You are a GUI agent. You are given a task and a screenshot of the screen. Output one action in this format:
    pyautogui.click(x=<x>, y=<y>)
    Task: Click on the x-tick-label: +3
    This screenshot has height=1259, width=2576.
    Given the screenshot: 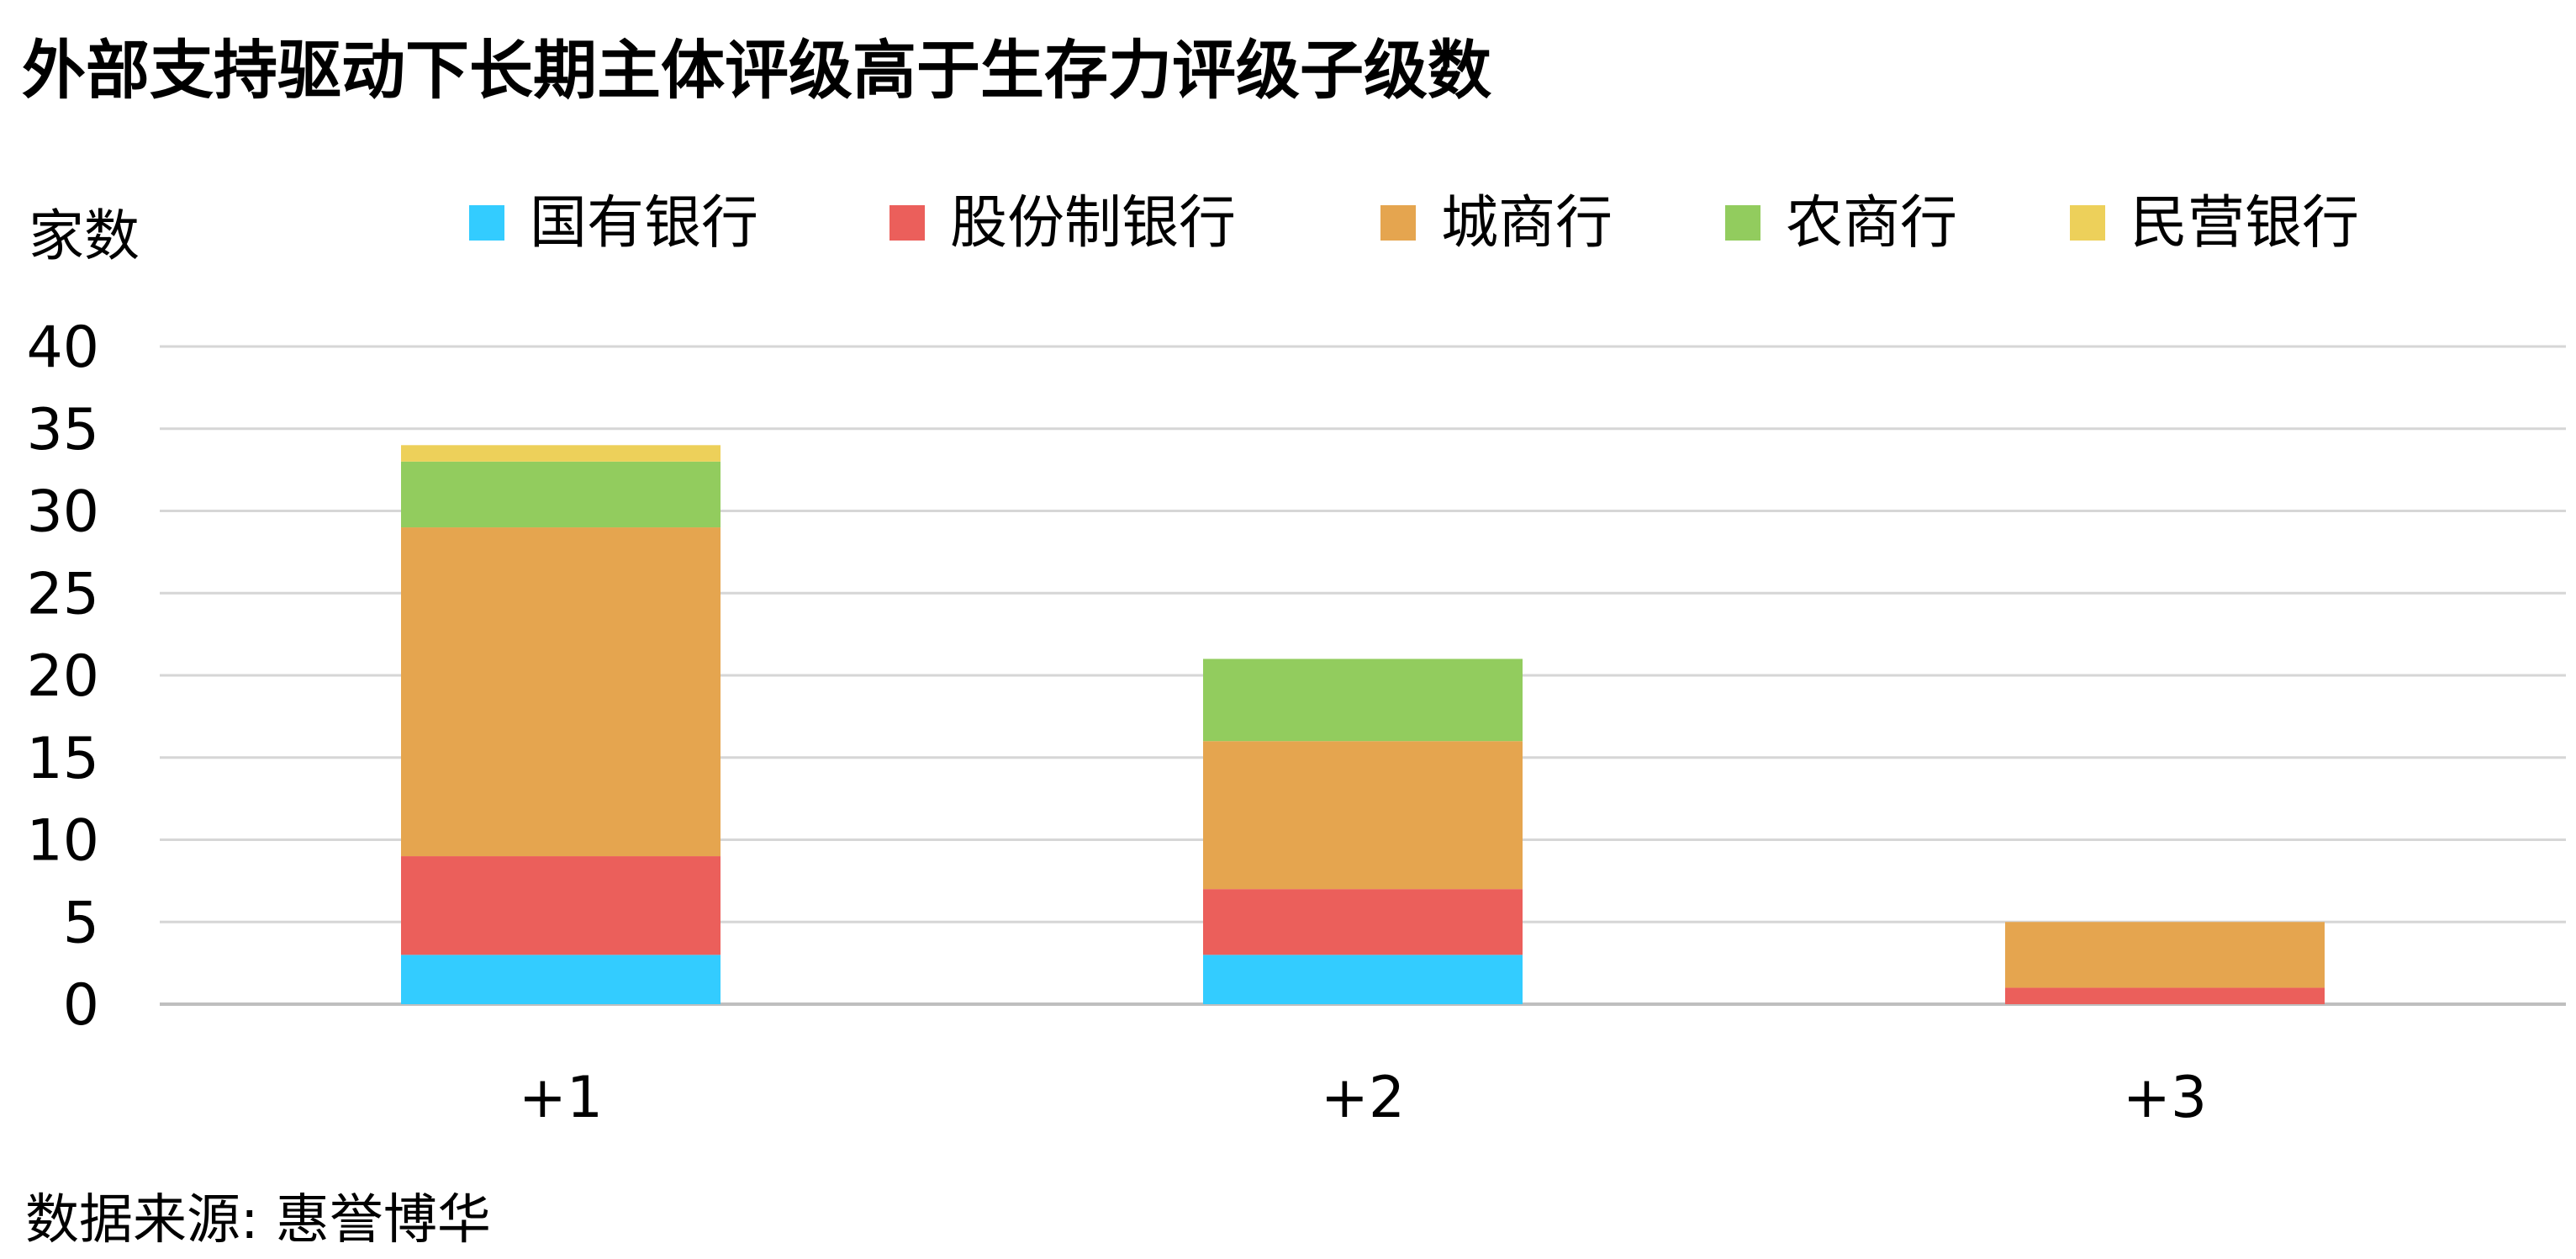 What is the action you would take?
    pyautogui.click(x=2165, y=1098)
    